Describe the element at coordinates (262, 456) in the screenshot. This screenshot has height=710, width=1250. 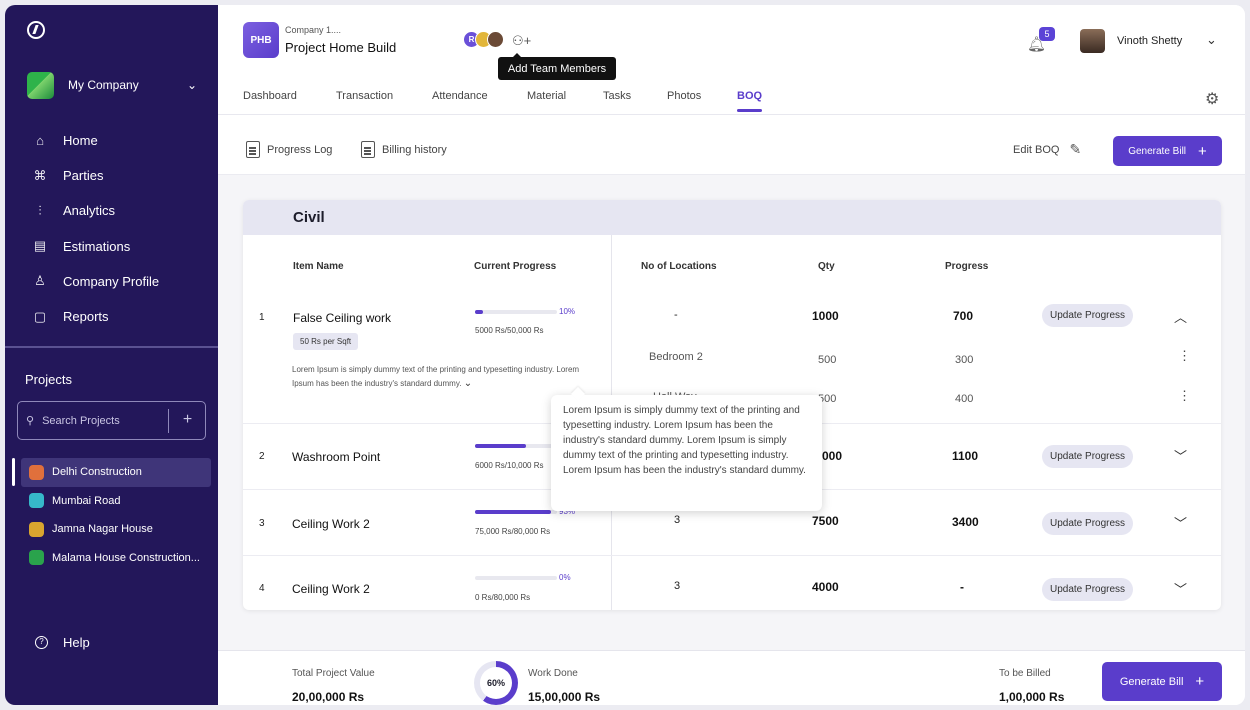
I see `row-index: 2` at that location.